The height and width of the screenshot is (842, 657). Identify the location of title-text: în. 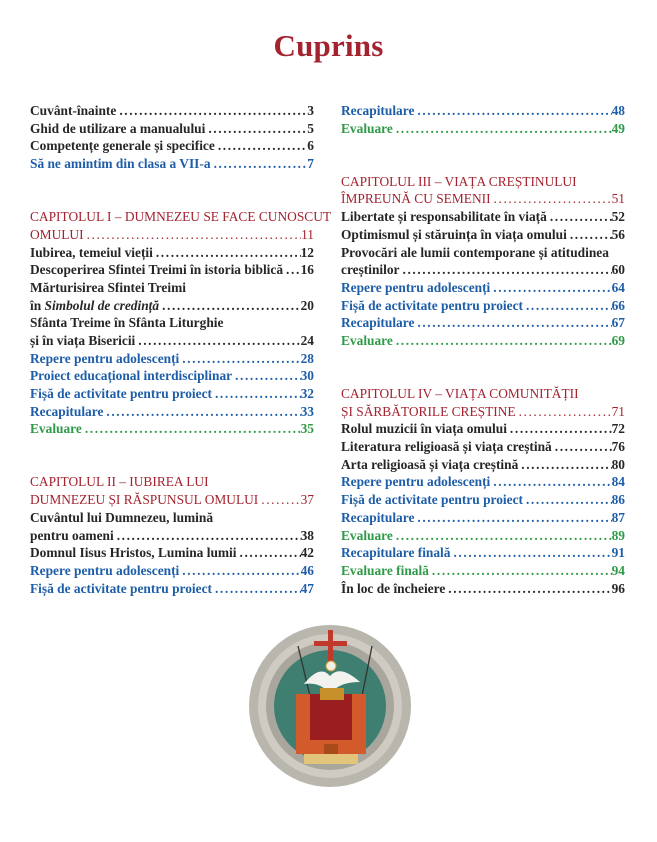
(37, 305).